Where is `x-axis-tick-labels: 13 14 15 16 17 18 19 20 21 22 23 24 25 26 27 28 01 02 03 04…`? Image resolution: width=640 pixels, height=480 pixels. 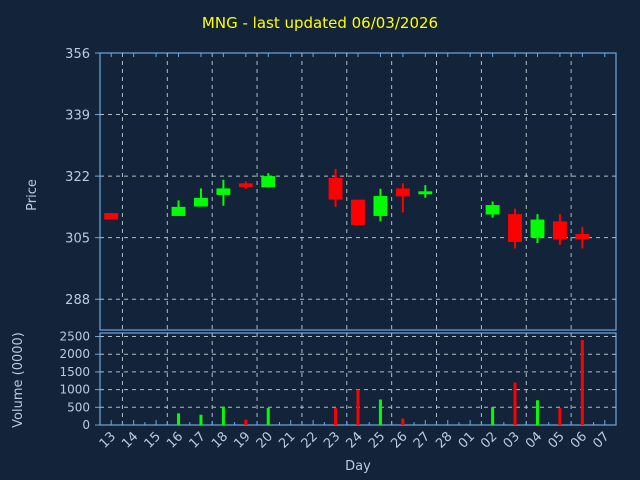
x-axis-tick-labels: 13 14 15 16 17 18 19 20 21 22 23 24 25 26 27 28 01 02 03 04… is located at coordinates (355, 440).